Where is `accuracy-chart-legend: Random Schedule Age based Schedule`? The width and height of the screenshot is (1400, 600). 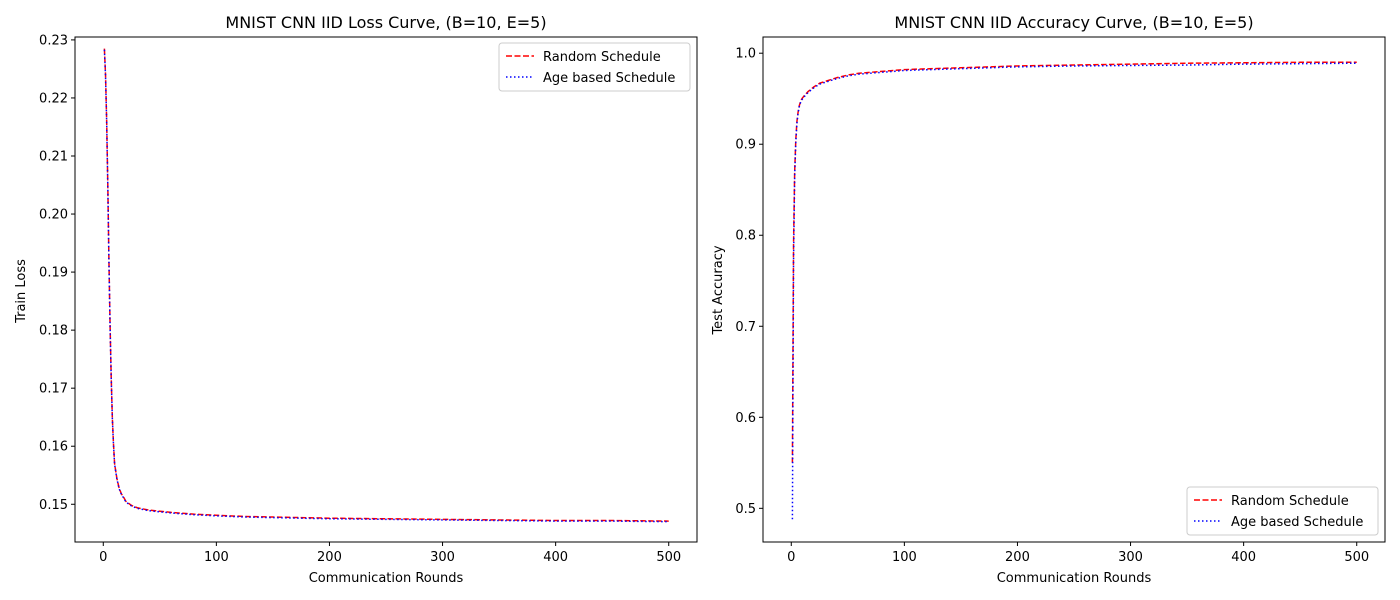 accuracy-chart-legend: Random Schedule Age based Schedule is located at coordinates (1282, 511).